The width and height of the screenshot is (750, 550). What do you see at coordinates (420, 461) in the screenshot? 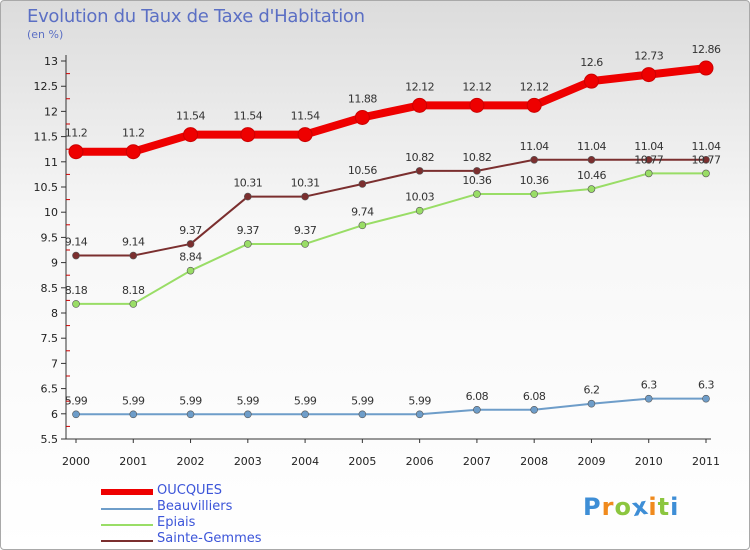
I see `x-tick-label: 2006` at bounding box center [420, 461].